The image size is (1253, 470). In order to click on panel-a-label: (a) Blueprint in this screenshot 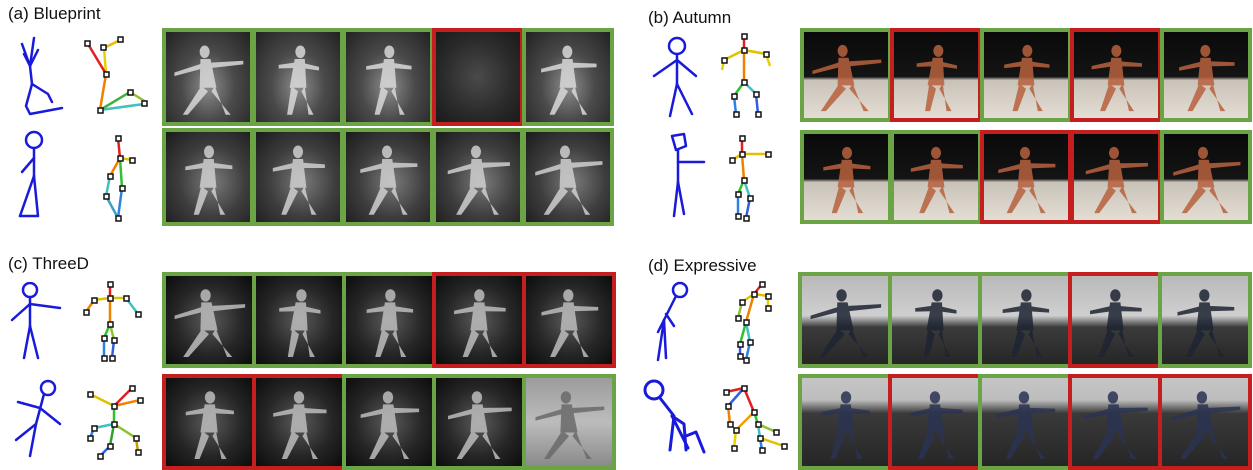, I will do `click(54, 13)`.